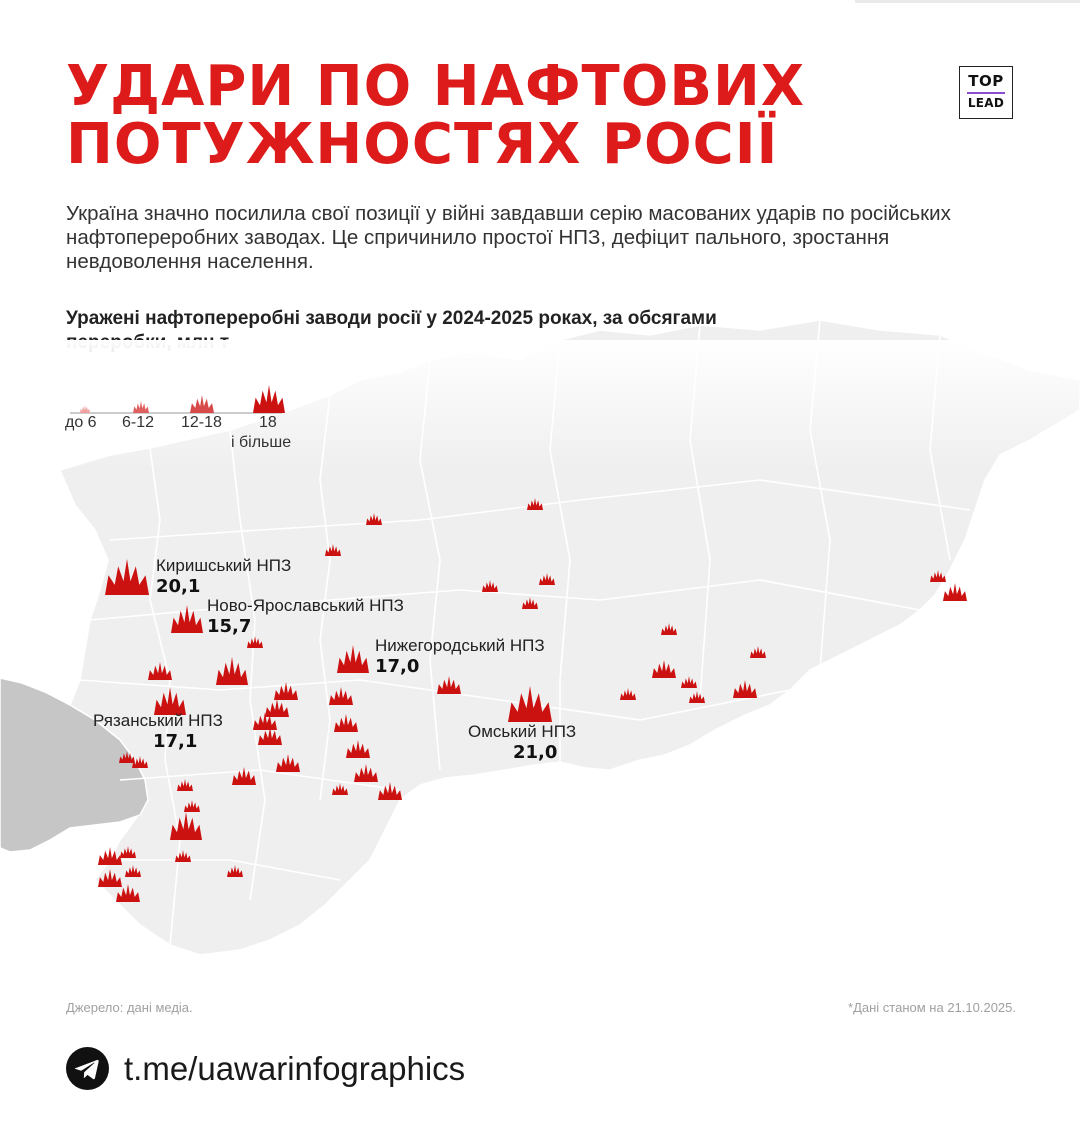  What do you see at coordinates (986, 103) in the screenshot?
I see `logo-bottom-text: LEAD` at bounding box center [986, 103].